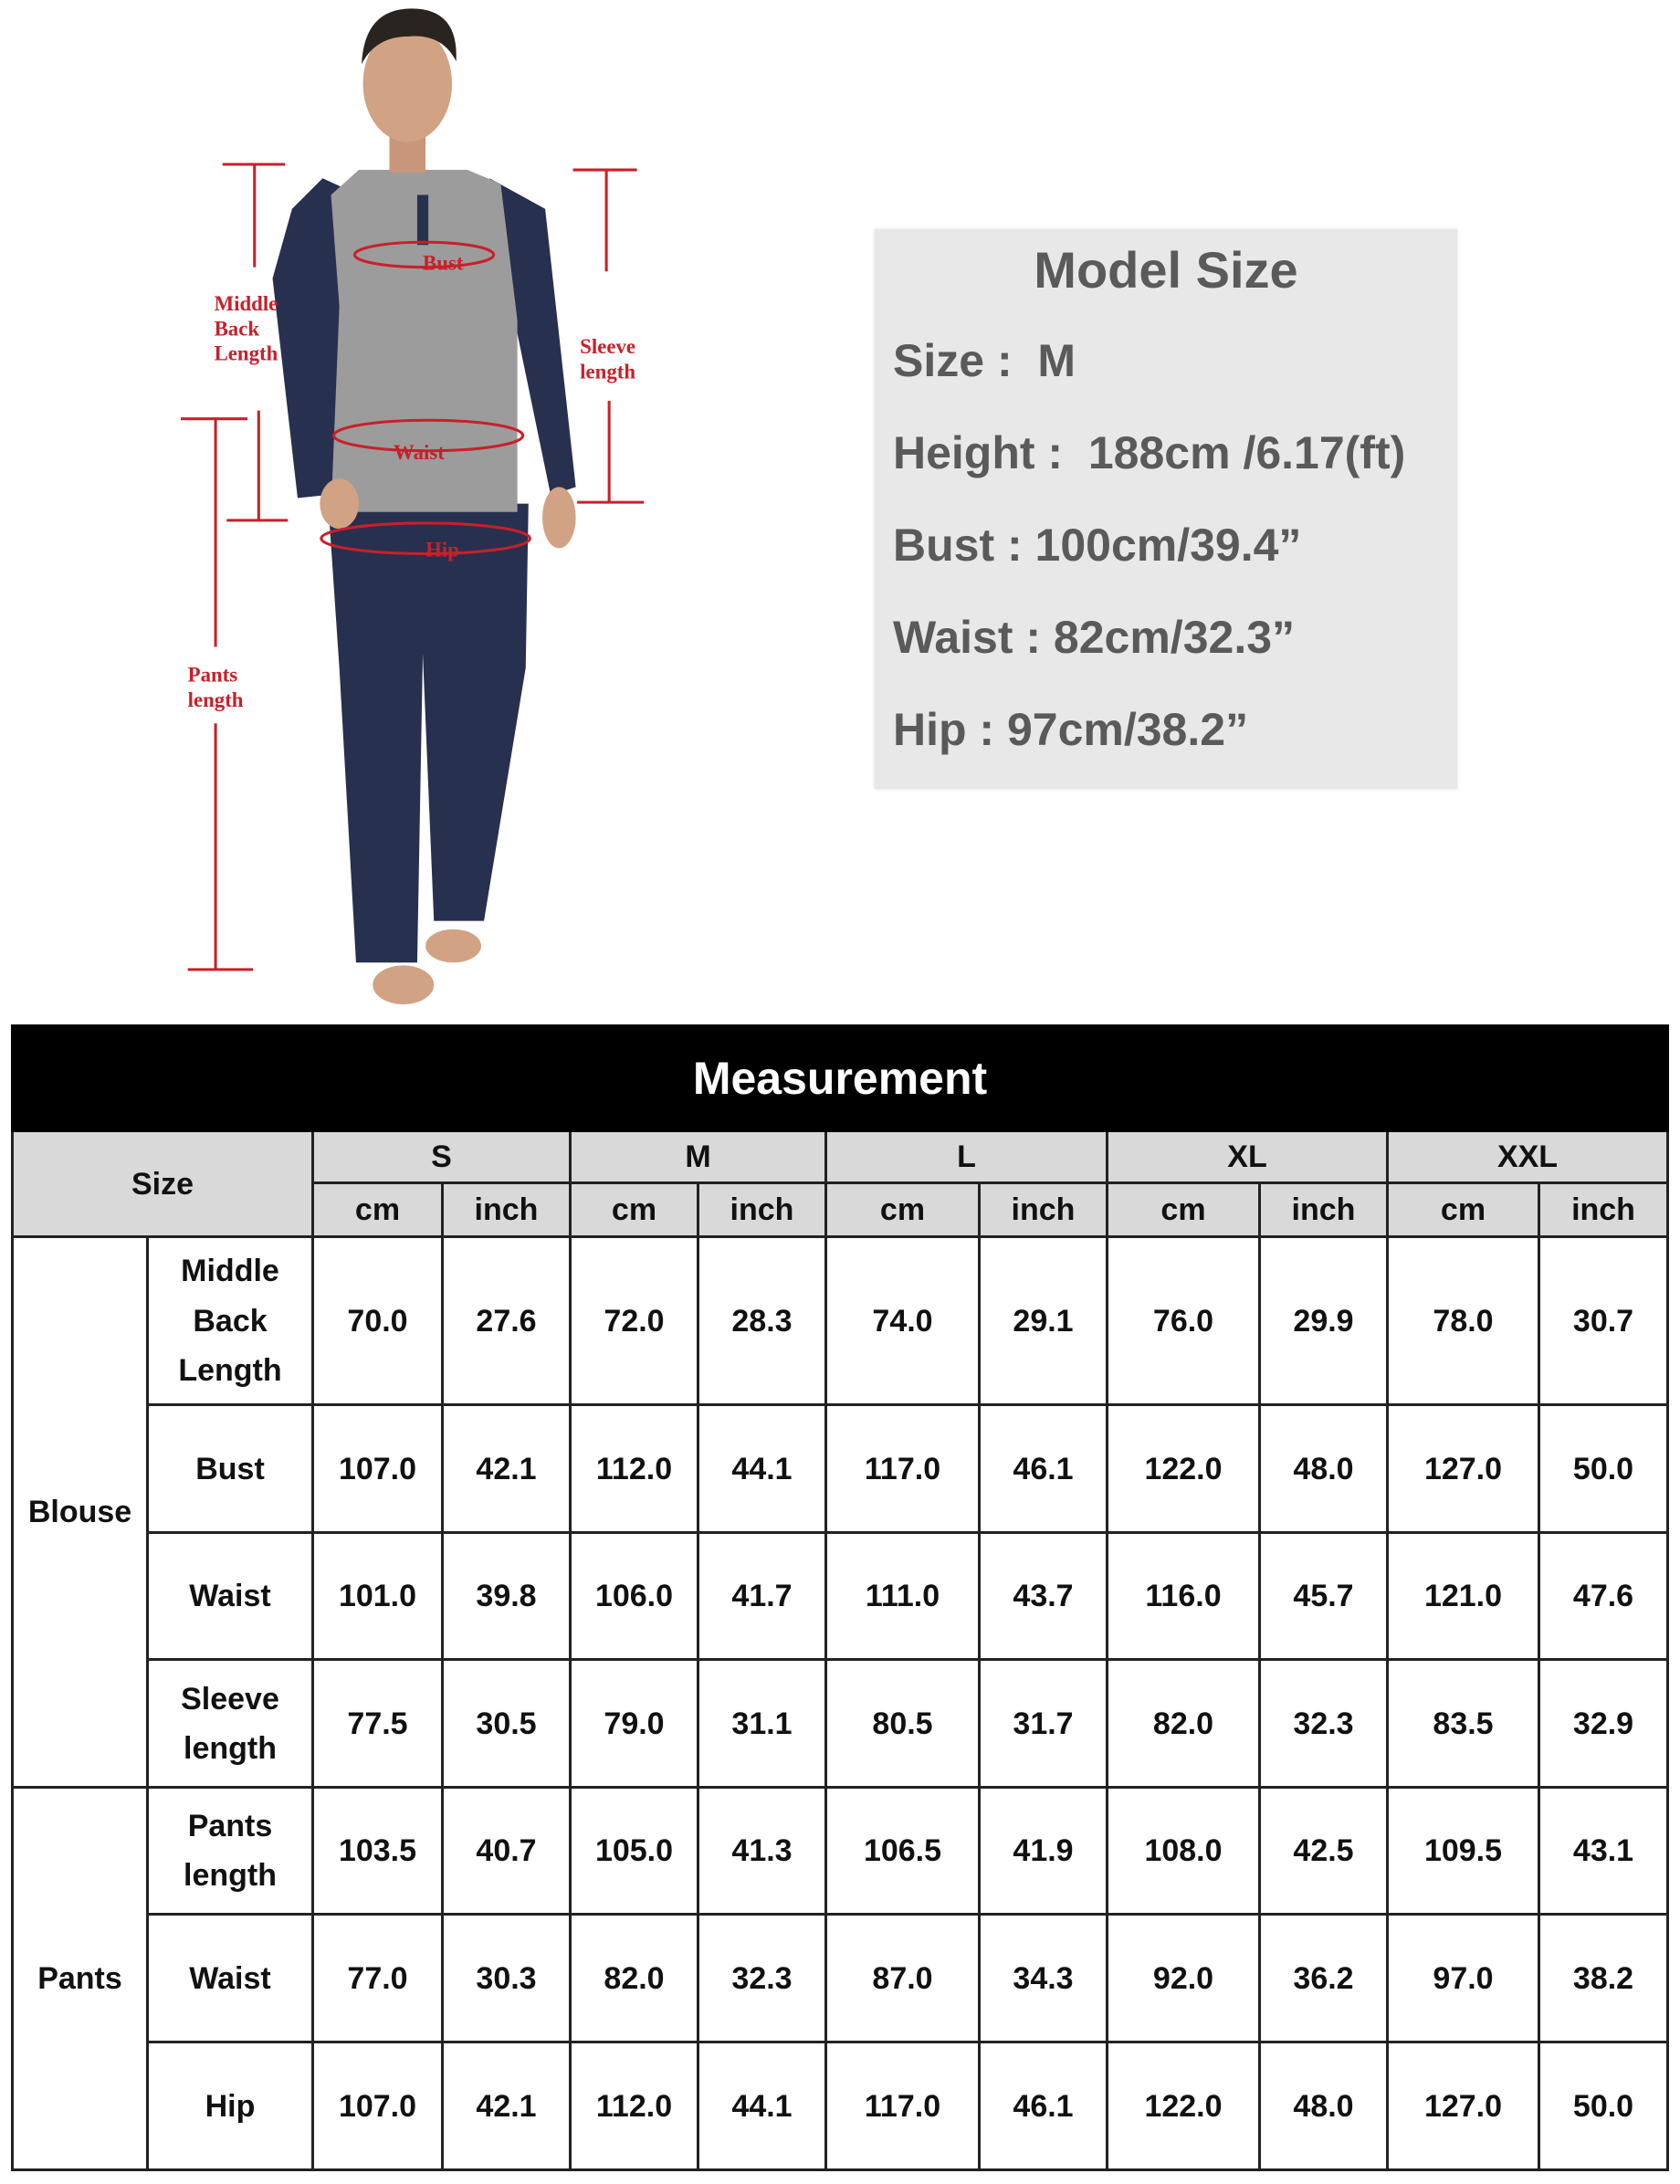 Image resolution: width=1680 pixels, height=2184 pixels. I want to click on middle-back-label-2: Back, so click(237, 328).